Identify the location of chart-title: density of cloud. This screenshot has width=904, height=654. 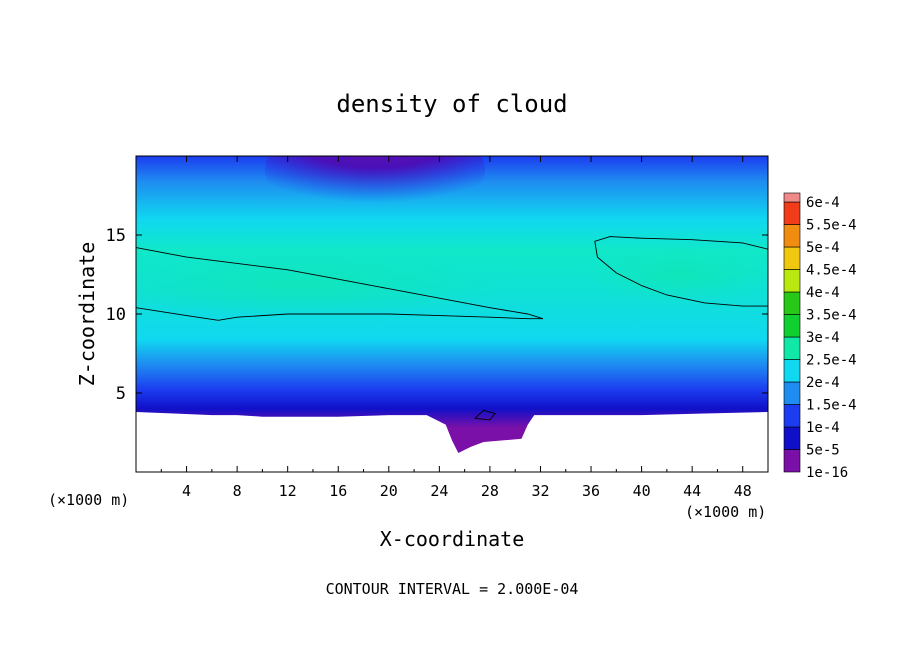
(451, 104).